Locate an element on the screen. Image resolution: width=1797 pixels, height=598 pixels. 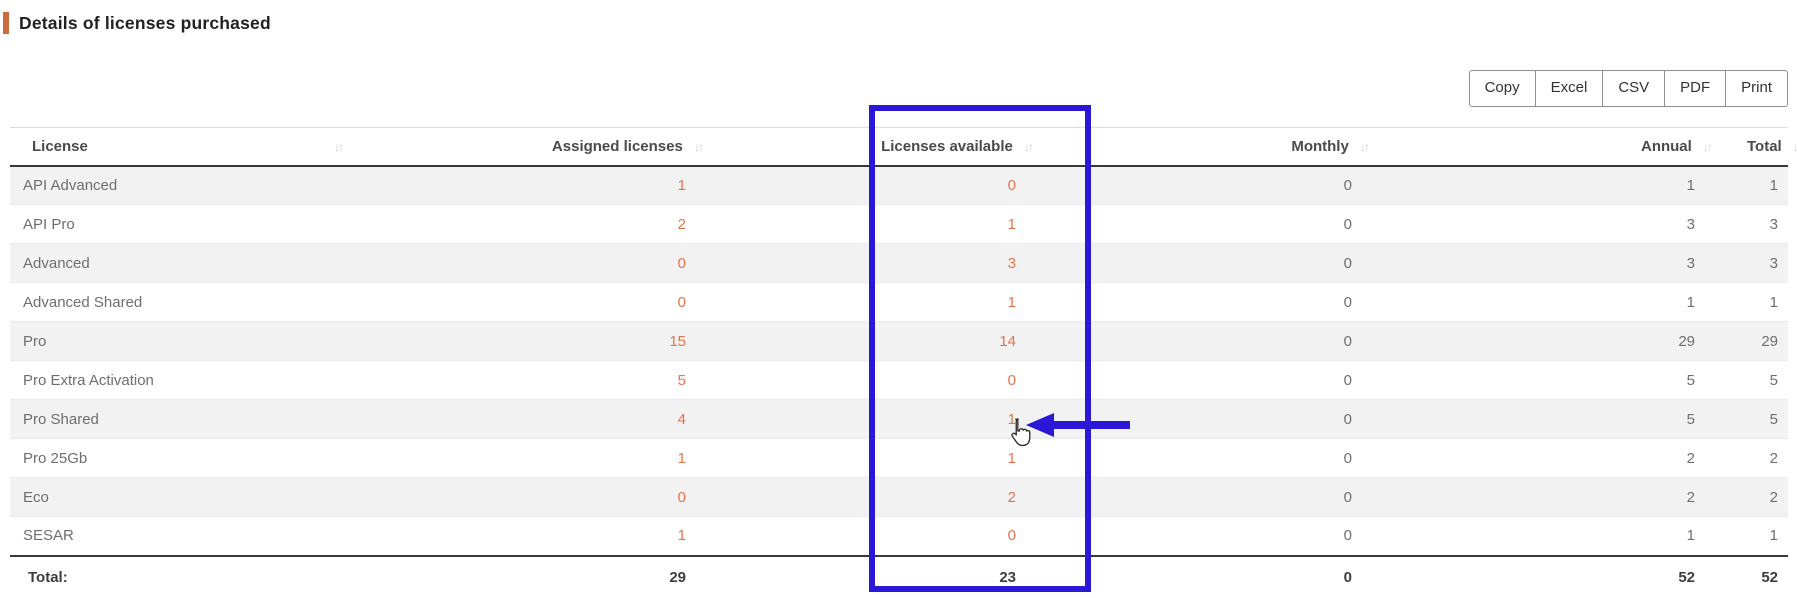
excel-button: Excel is located at coordinates (1569, 88).